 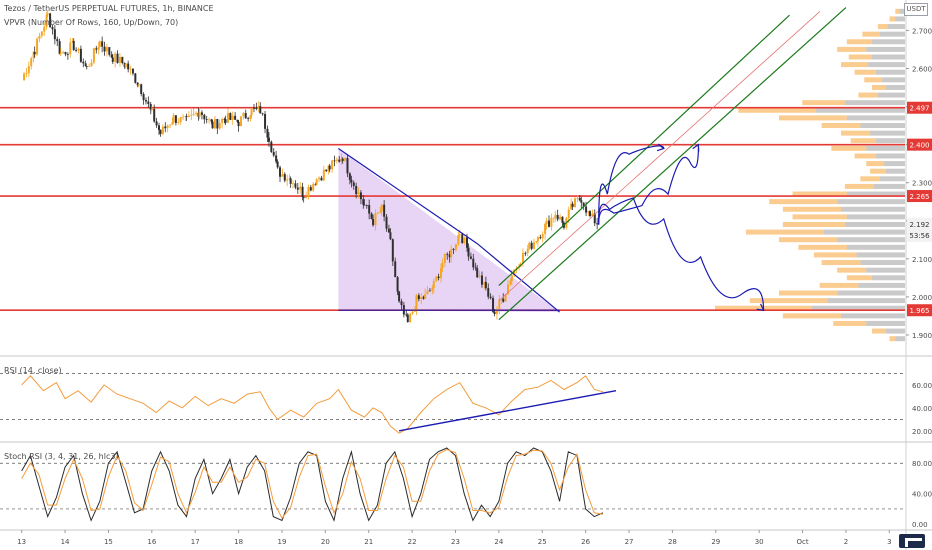 I want to click on time-tick-label: 27, so click(x=629, y=542).